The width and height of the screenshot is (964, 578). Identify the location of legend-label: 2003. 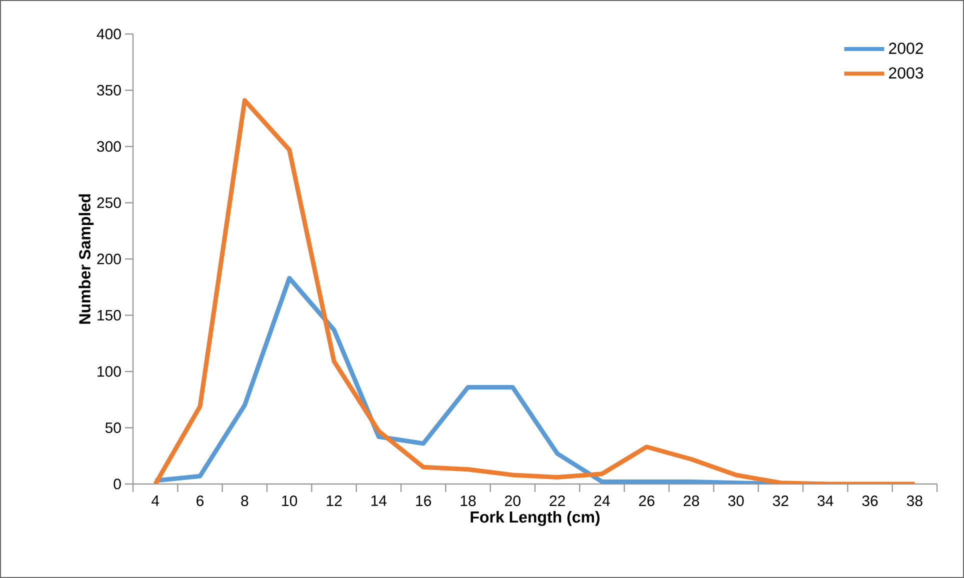
(906, 73).